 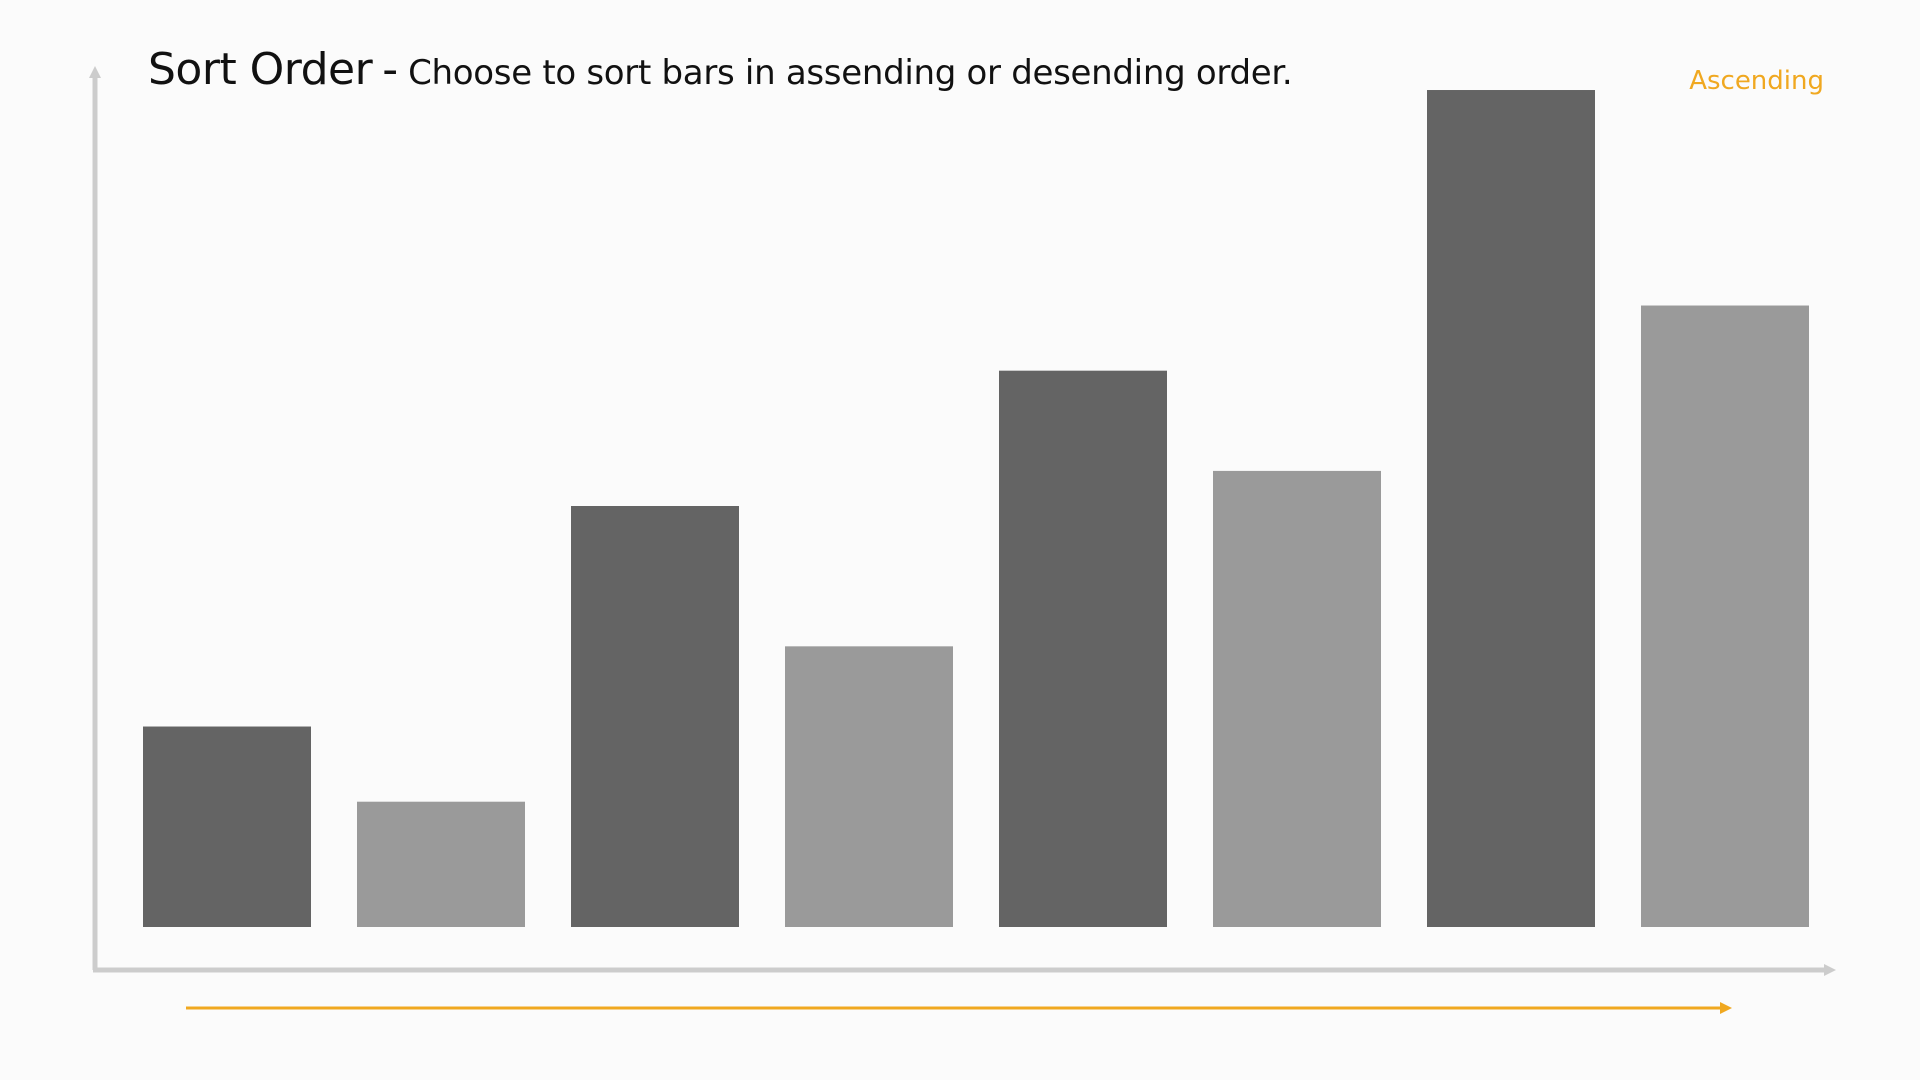 I want to click on sort-order-toggle: Ascending, so click(x=1756, y=81).